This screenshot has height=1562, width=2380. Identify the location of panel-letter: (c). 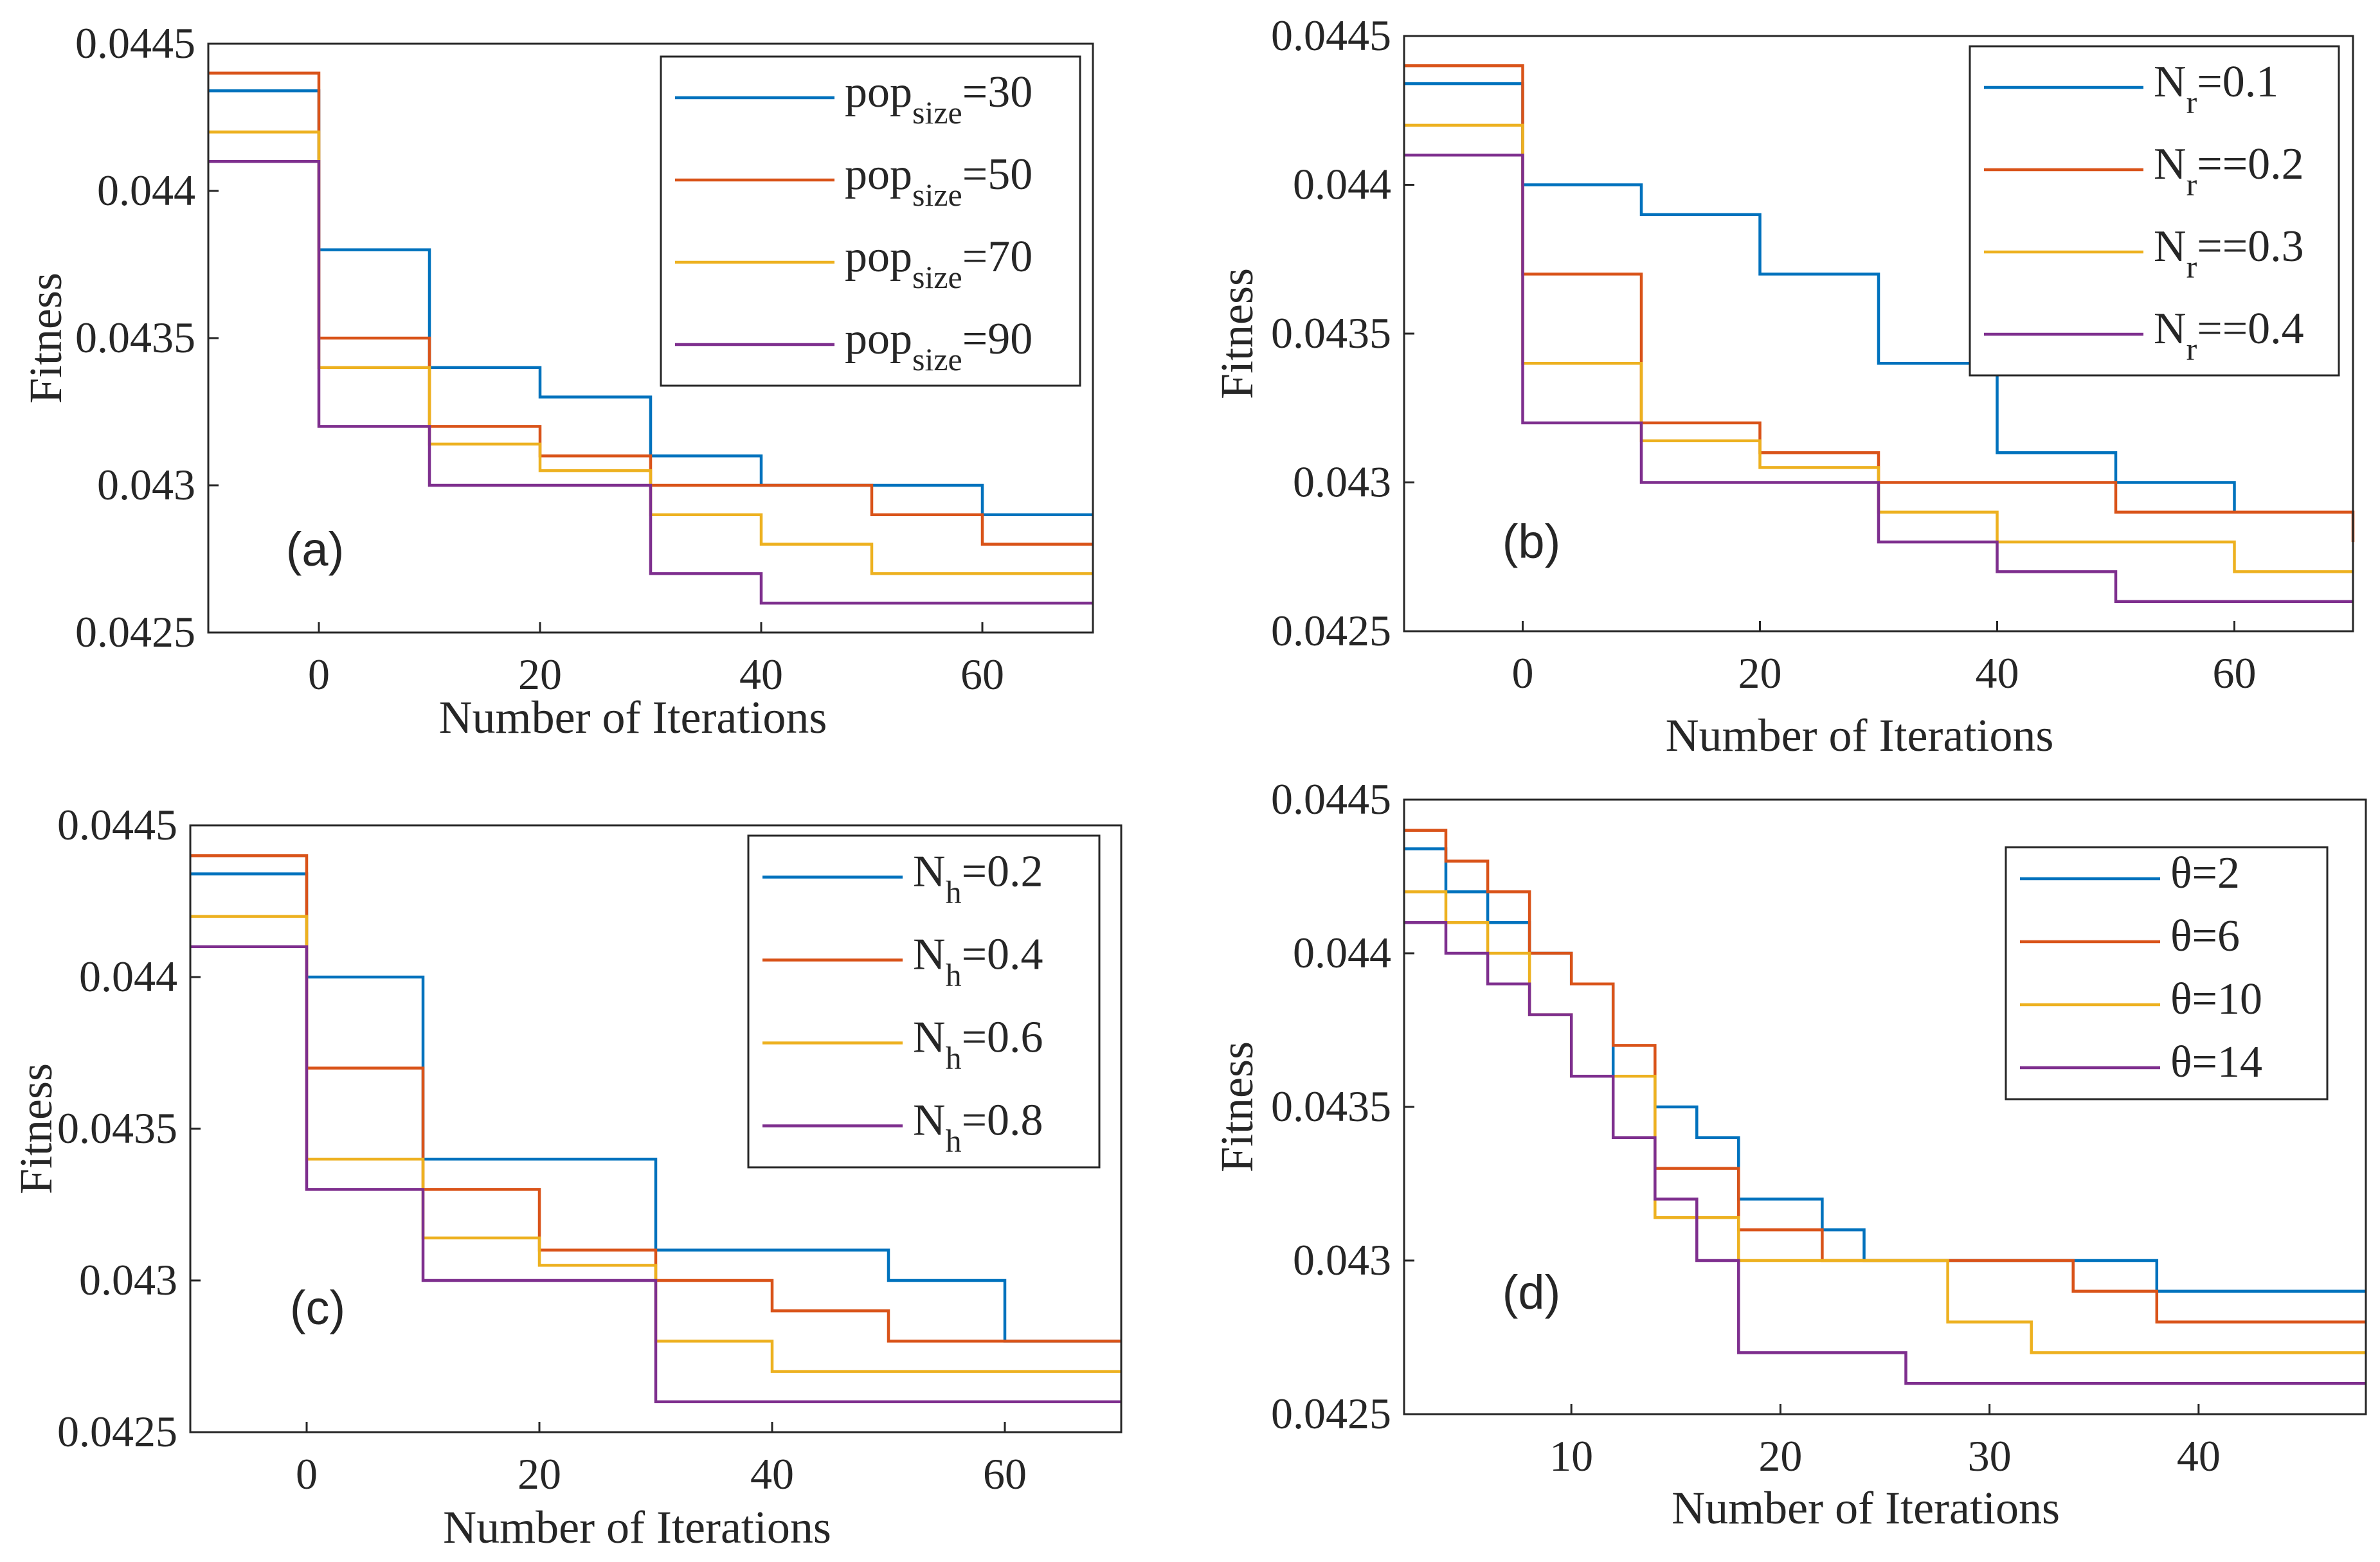
(317, 1307).